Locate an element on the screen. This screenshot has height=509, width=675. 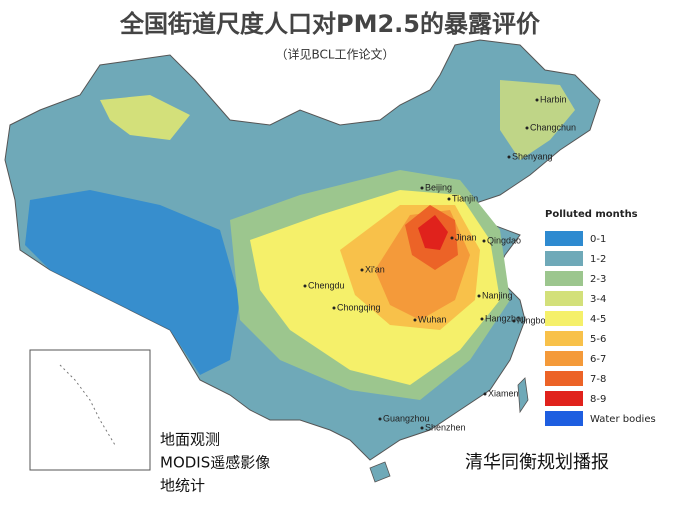
legend-label: 3-4 is located at coordinates (598, 299).